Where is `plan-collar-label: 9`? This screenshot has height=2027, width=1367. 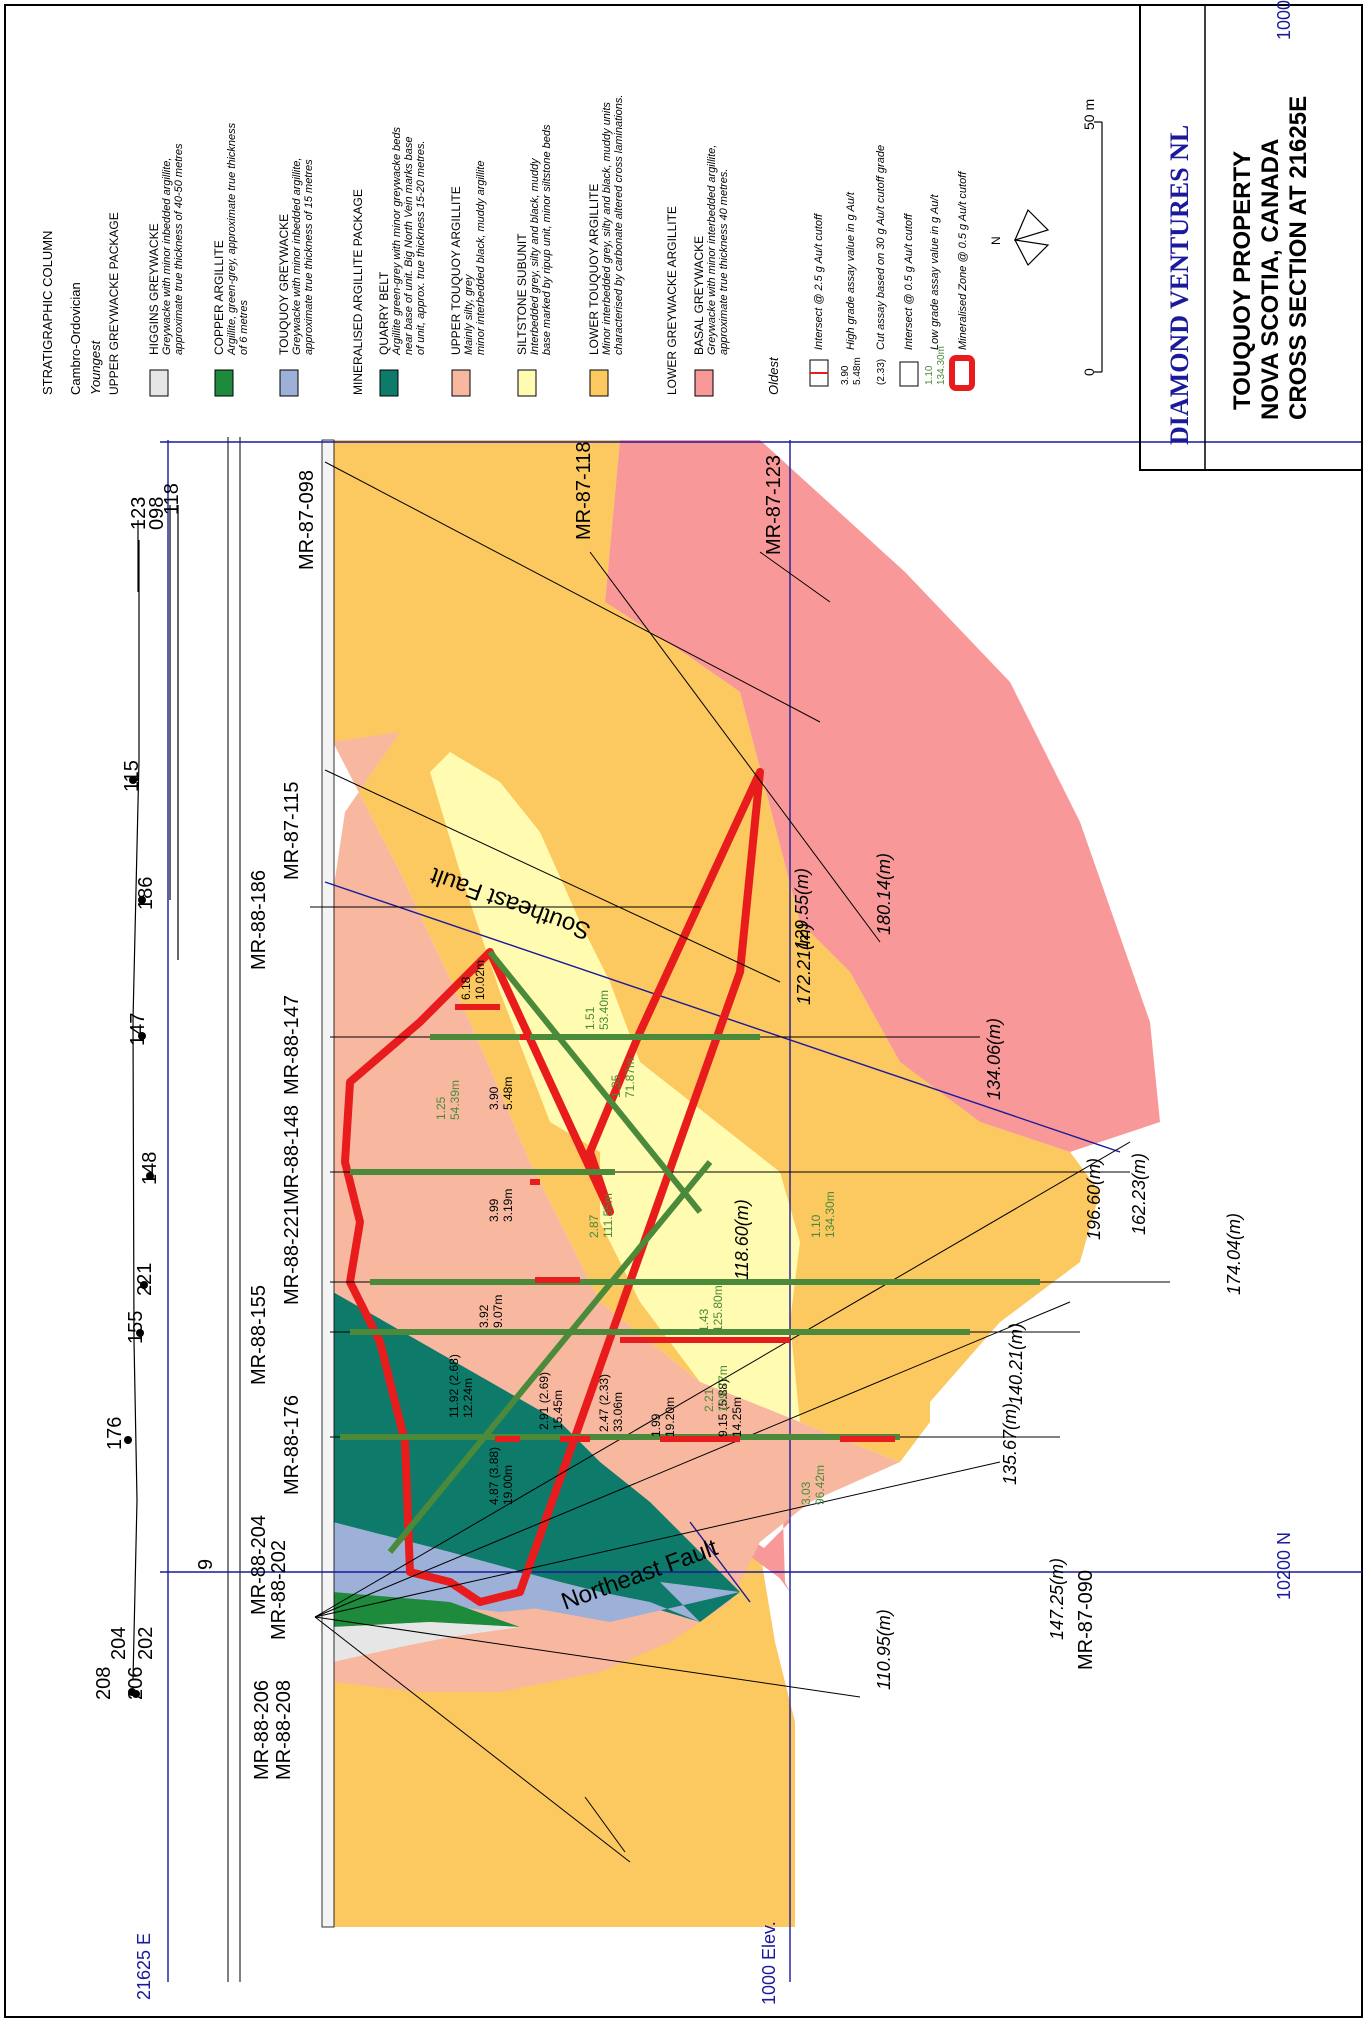
plan-collar-label: 9 is located at coordinates (206, 1564).